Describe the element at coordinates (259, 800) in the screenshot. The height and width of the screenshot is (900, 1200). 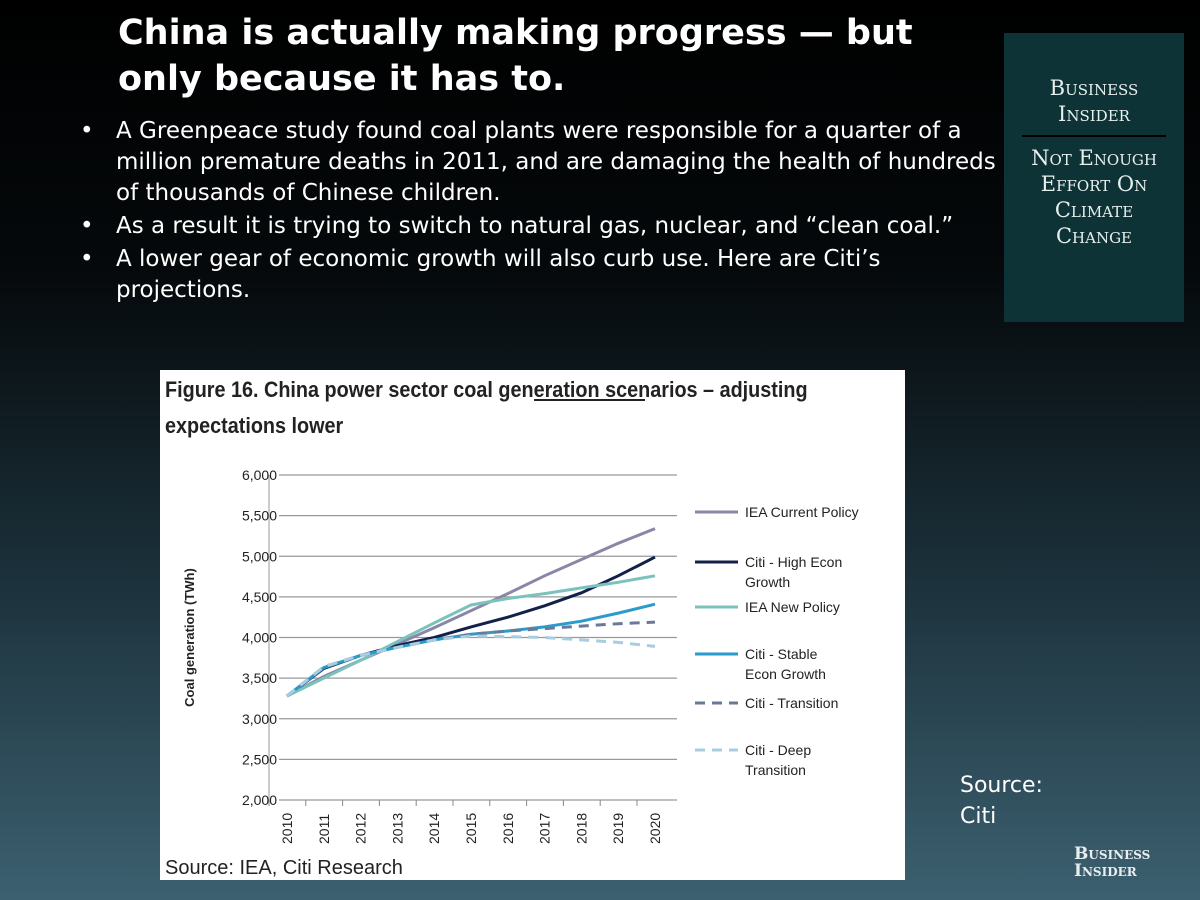
I see `y-tick-label: 2,000` at that location.